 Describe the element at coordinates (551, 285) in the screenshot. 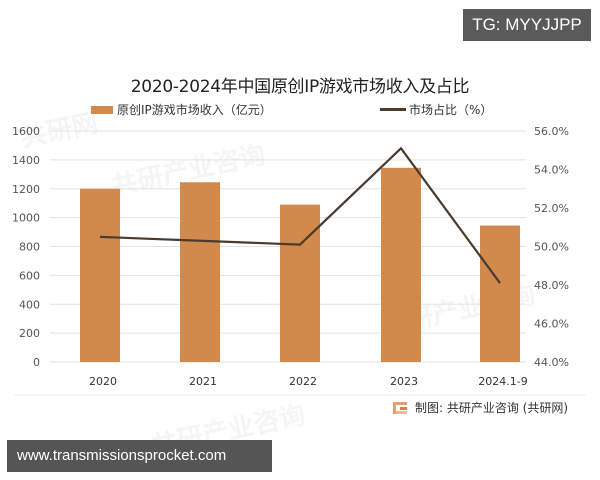

I see `y-right-tick-label: 48.0%` at that location.